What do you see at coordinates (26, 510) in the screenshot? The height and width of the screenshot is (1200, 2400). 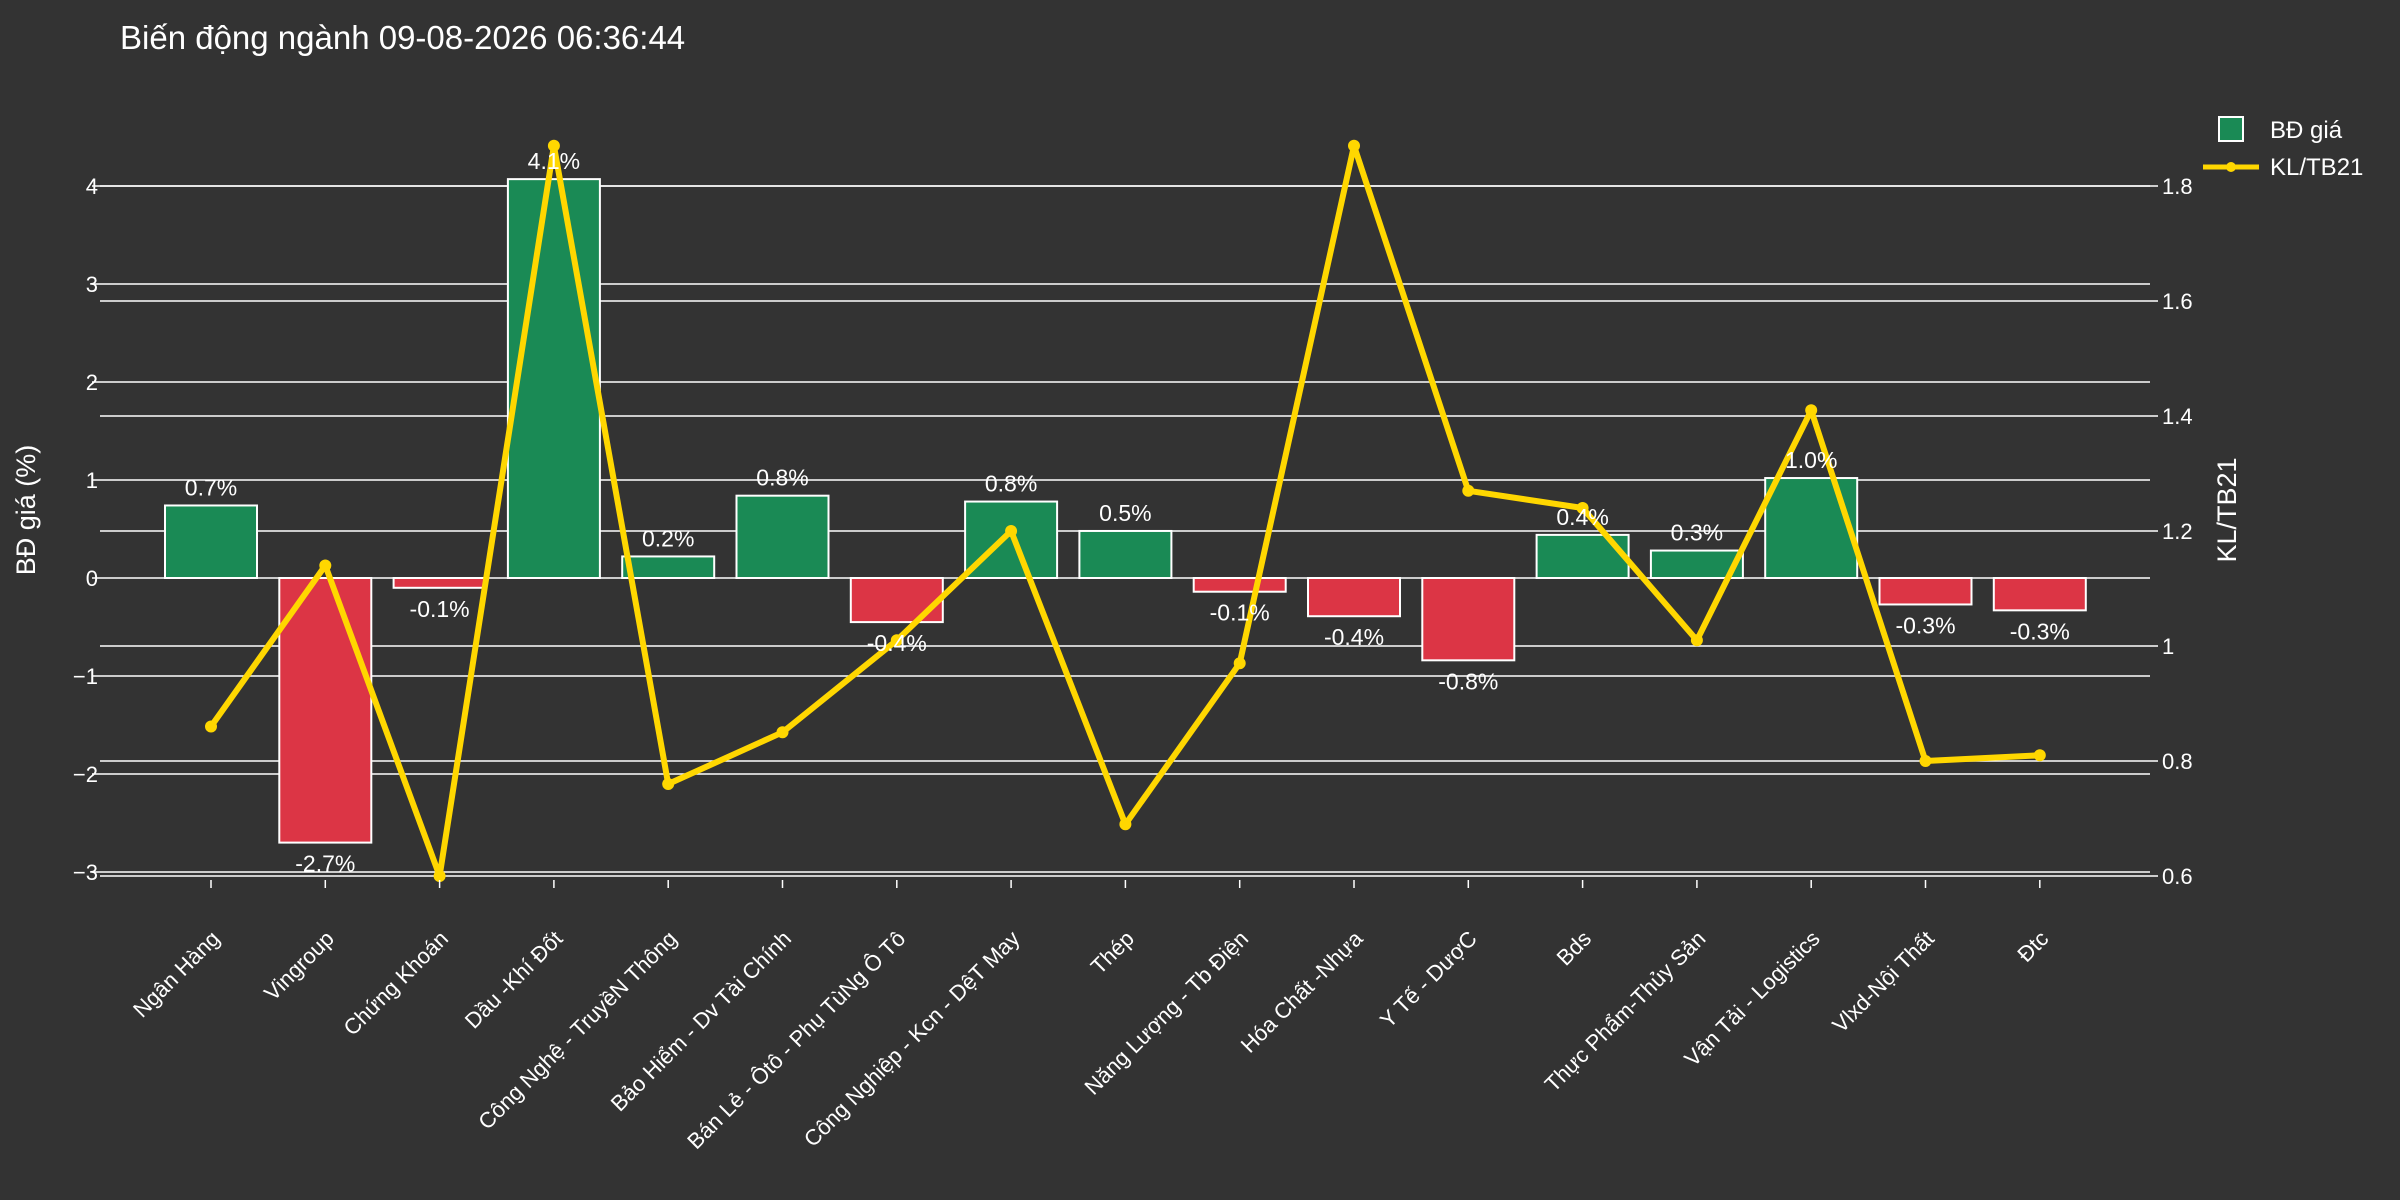 I see `y-axis-title: BĐ giá (%)` at bounding box center [26, 510].